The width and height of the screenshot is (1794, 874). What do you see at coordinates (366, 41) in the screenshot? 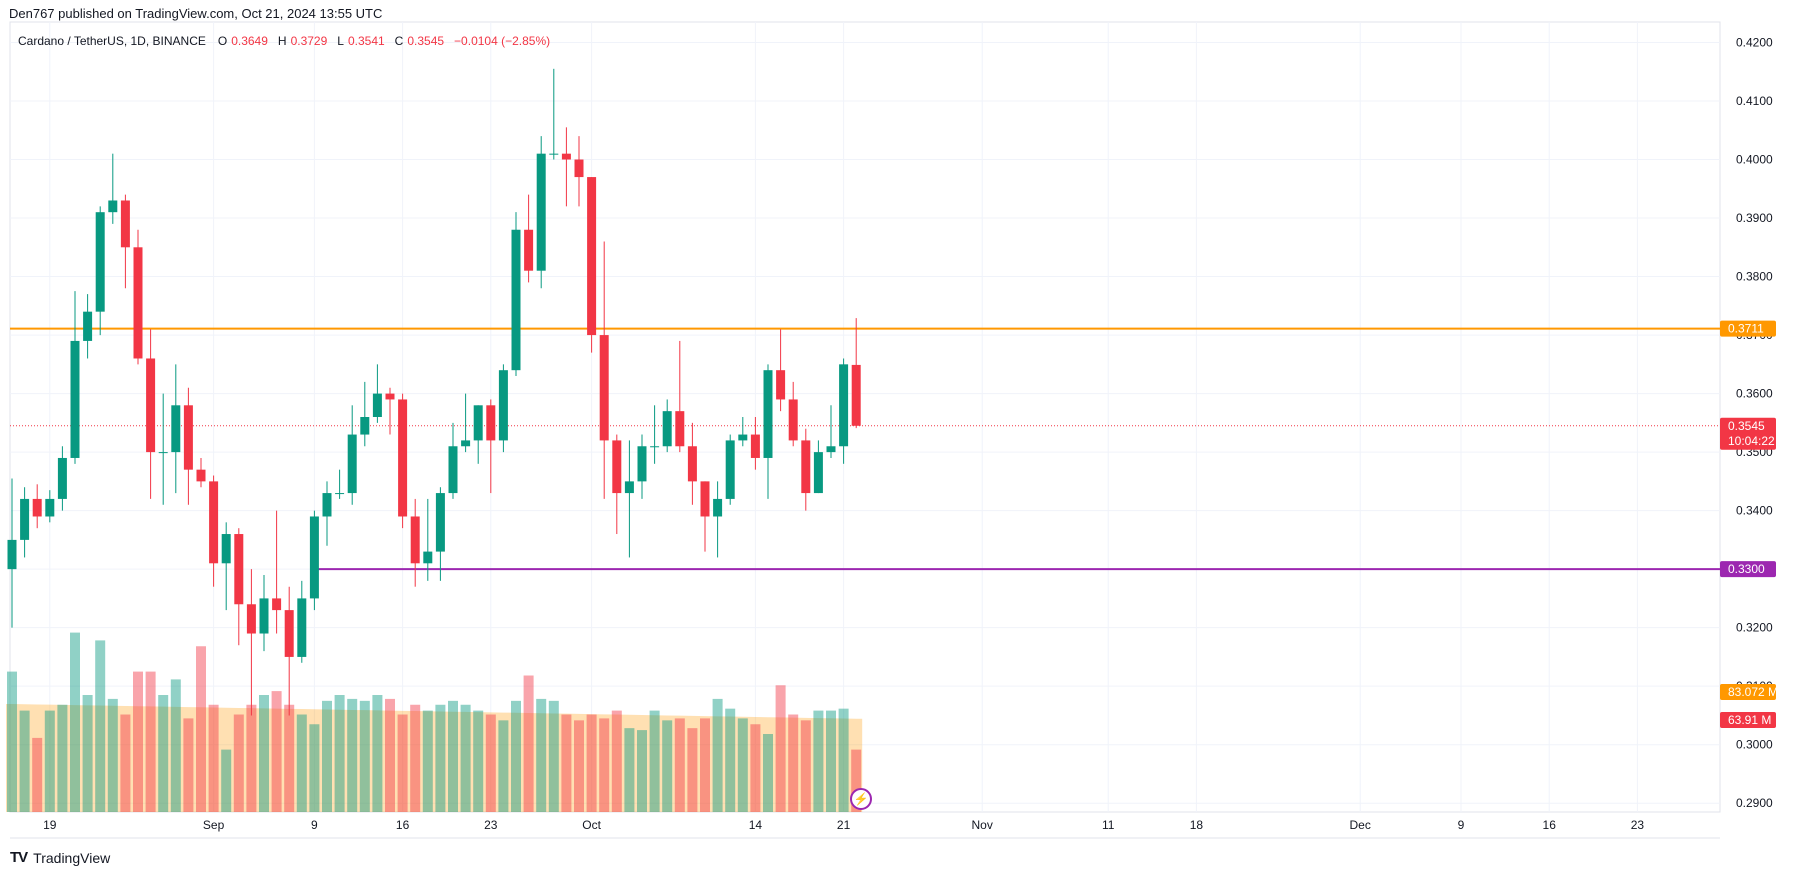
I see `low-value: 0.3541` at bounding box center [366, 41].